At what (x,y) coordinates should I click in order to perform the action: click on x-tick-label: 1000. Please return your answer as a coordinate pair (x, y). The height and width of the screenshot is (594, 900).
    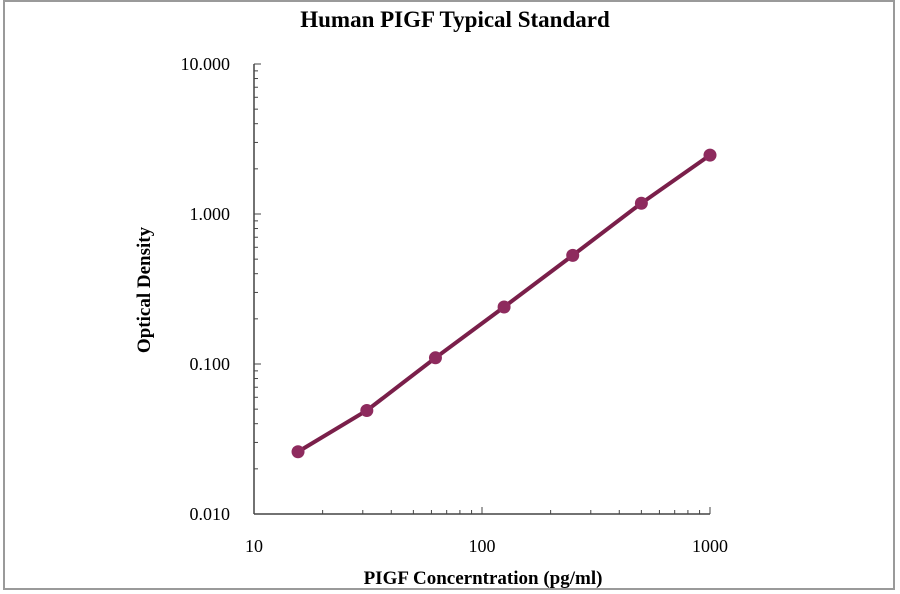
    Looking at the image, I should click on (710, 546).